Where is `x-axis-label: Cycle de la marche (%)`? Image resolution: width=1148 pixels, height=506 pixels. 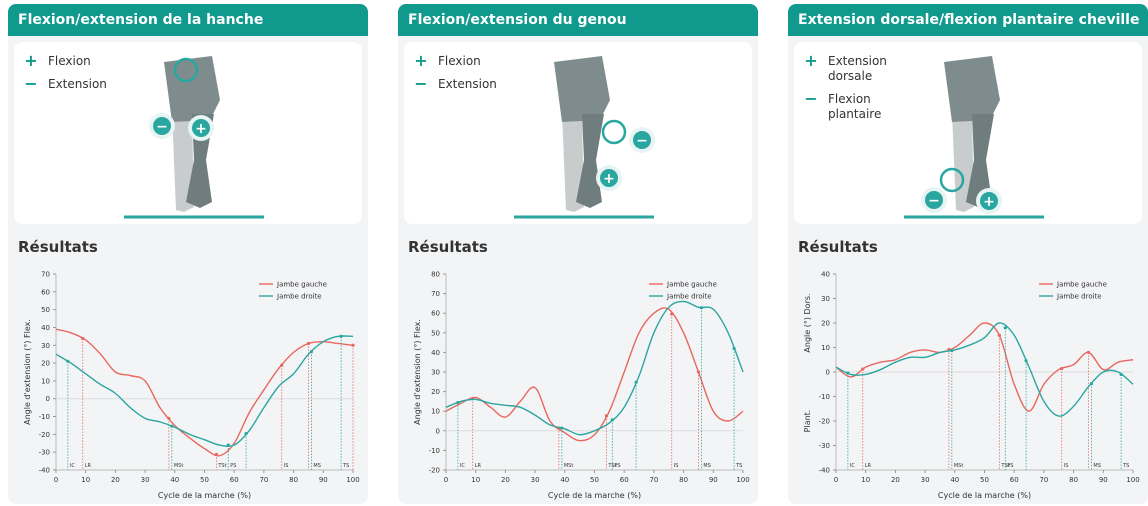 x-axis-label: Cycle de la marche (%) is located at coordinates (984, 495).